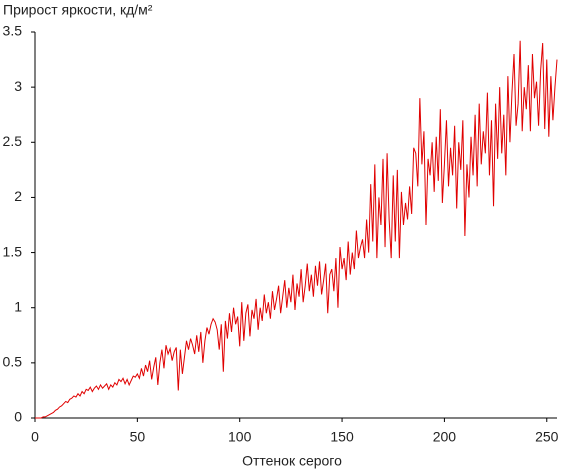 The width and height of the screenshot is (561, 471). I want to click on y-tick-label: 0.5, so click(13, 362).